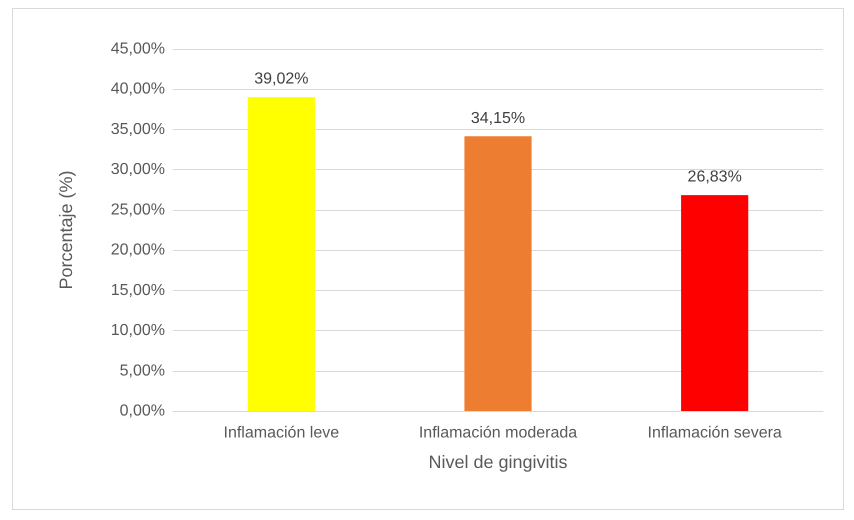  I want to click on data-label: 39,02%, so click(281, 79).